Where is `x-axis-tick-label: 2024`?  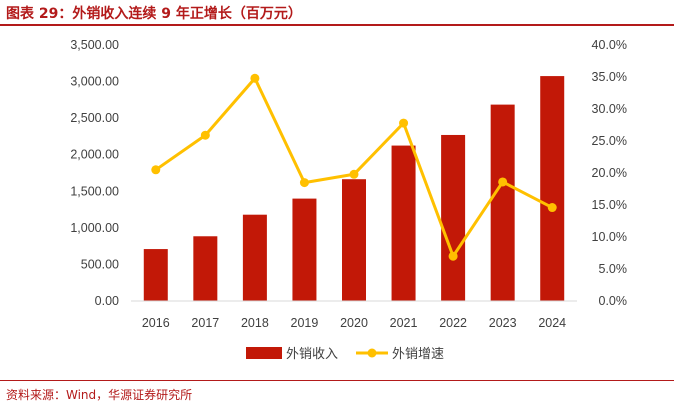
x-axis-tick-label: 2024 is located at coordinates (552, 323).